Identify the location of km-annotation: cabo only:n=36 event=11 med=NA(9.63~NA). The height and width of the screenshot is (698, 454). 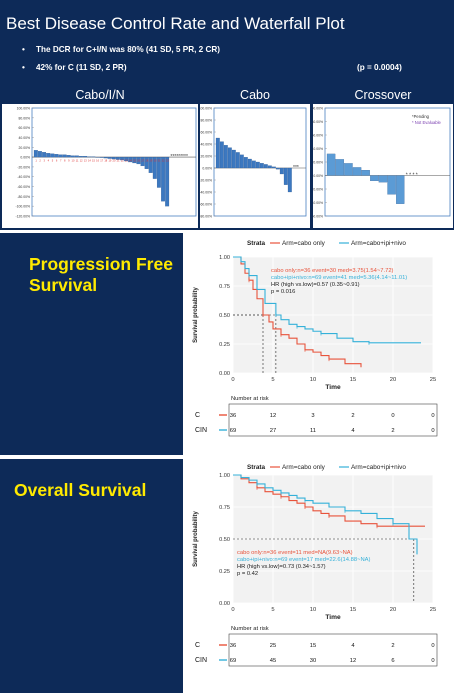
(295, 553).